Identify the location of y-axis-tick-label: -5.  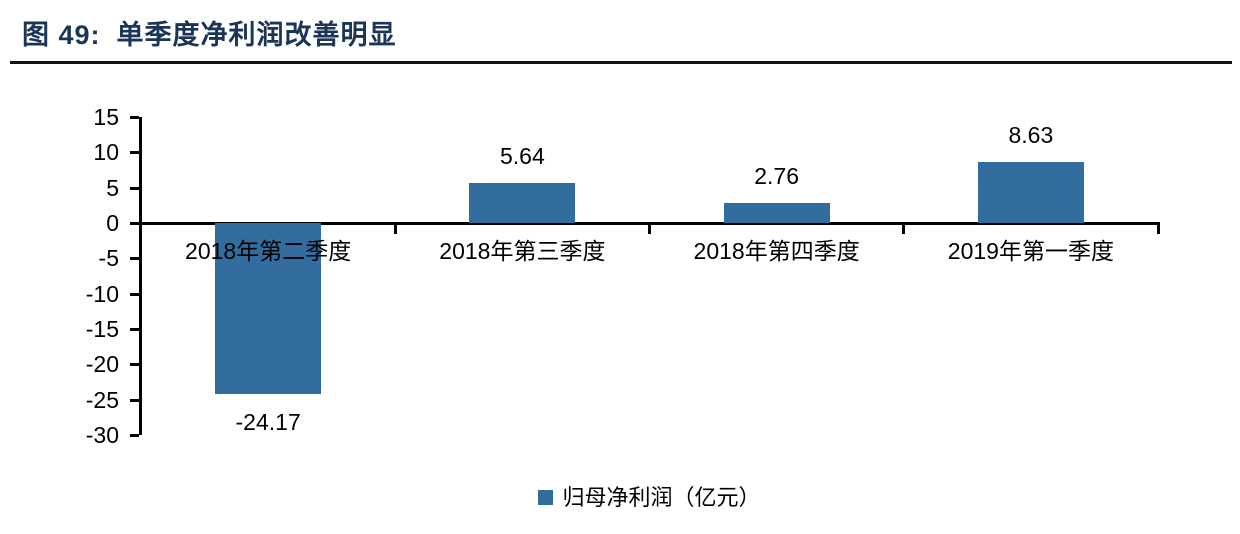
(108, 258).